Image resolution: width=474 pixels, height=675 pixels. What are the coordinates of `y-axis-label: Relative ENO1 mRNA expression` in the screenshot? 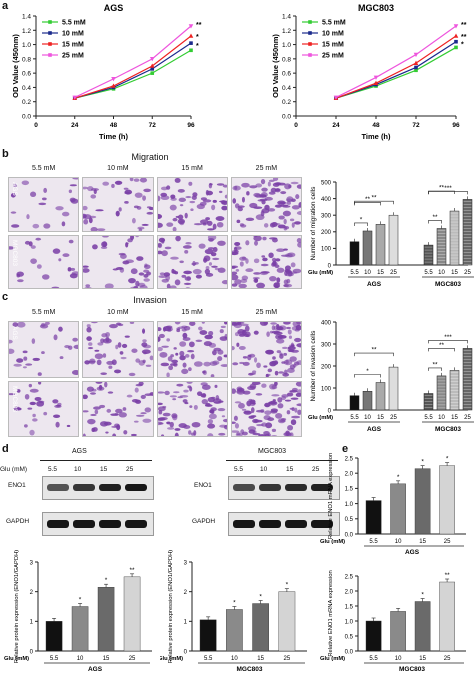 It's located at (331, 613).